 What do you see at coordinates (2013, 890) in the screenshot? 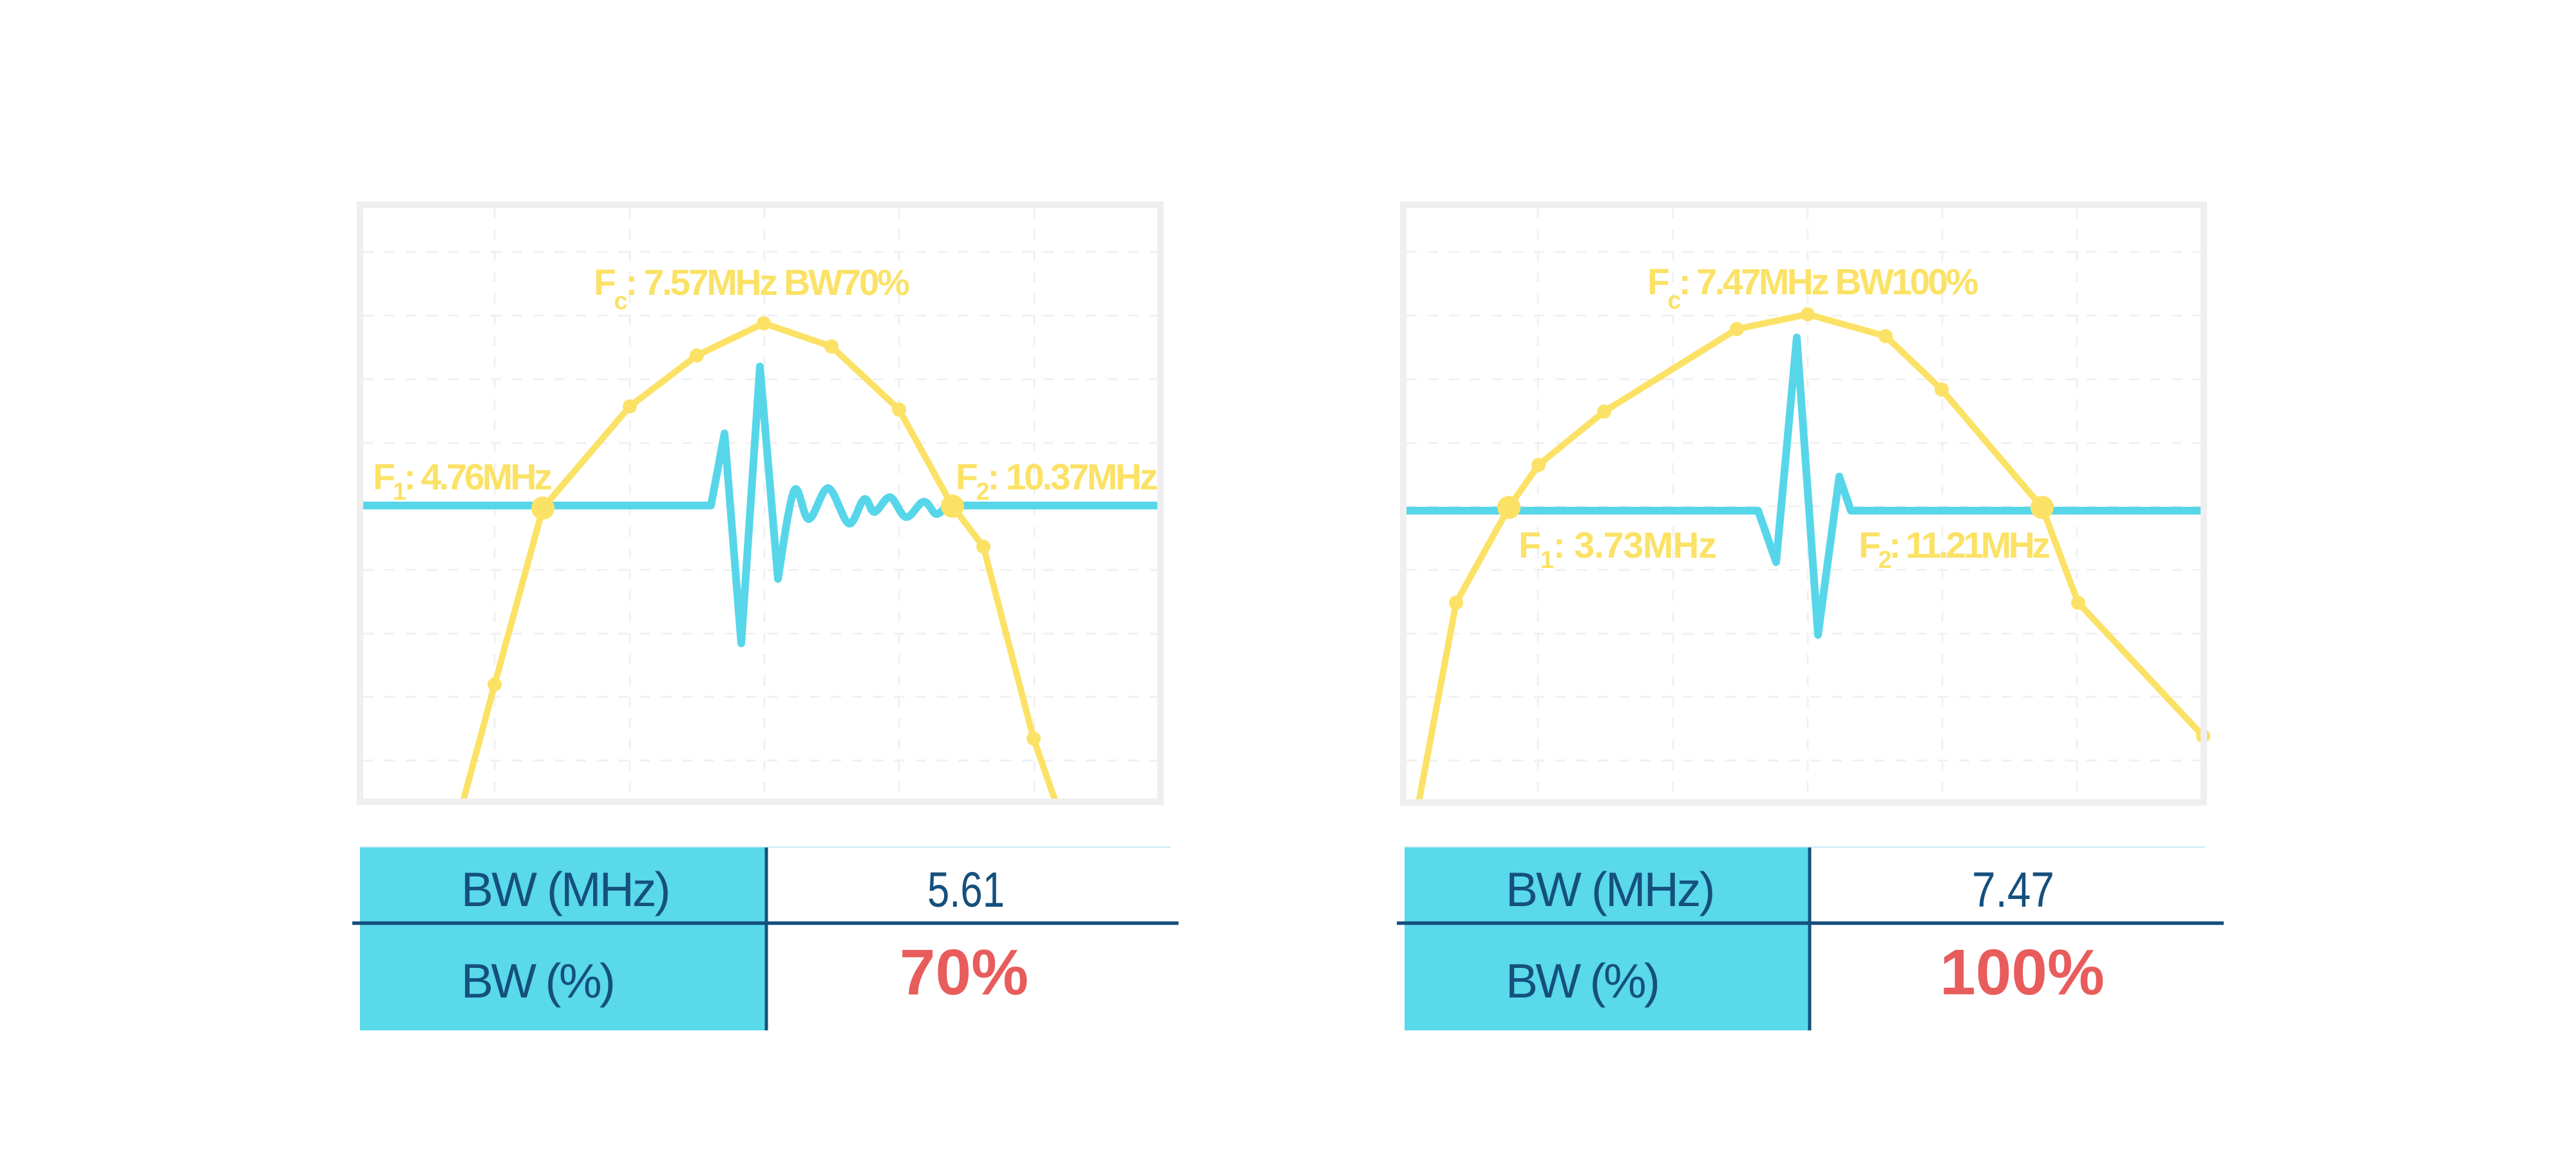
I see `svg-text: 7.47` at bounding box center [2013, 890].